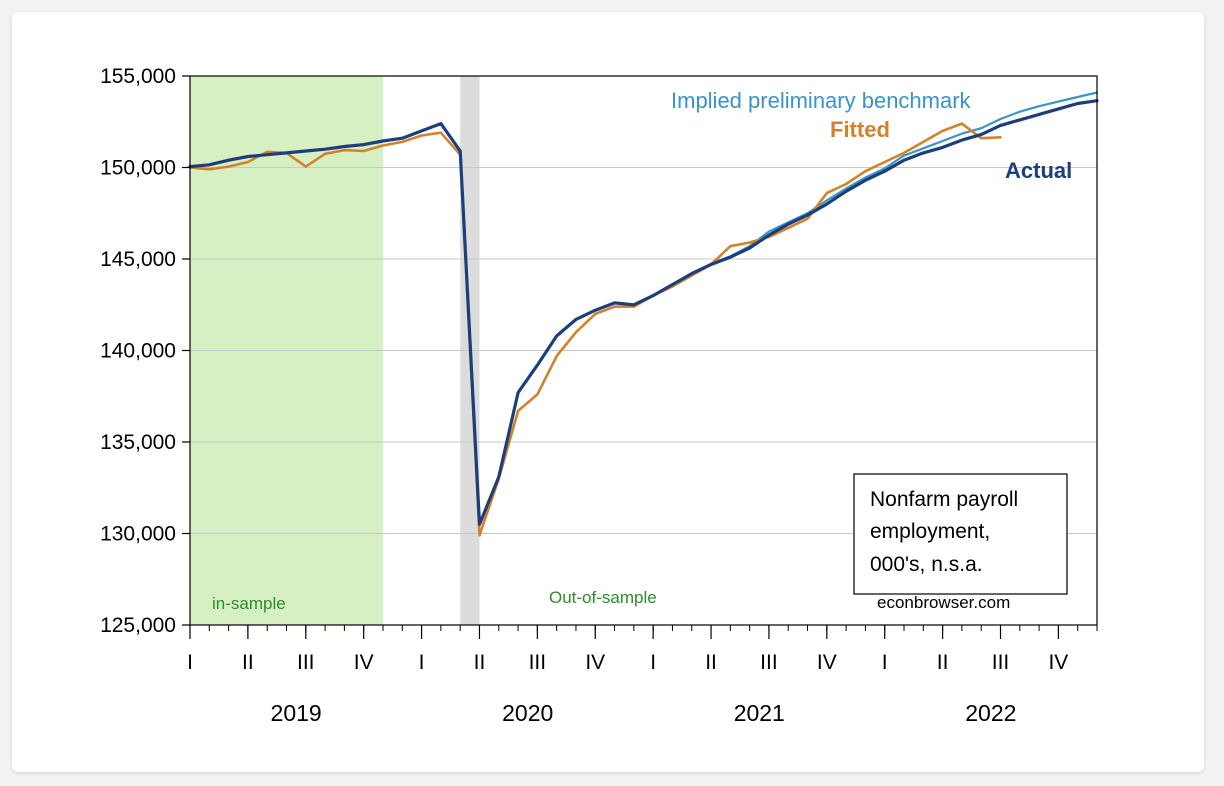  I want to click on series-label-fitted: Fitted, so click(860, 129).